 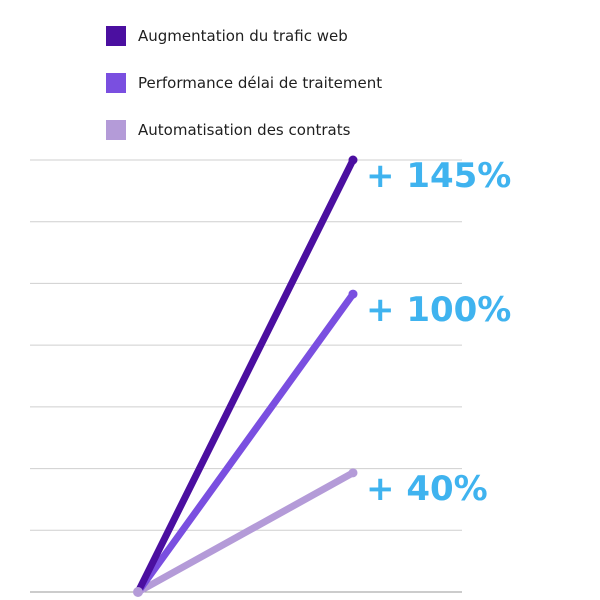 What do you see at coordinates (427, 488) in the screenshot?
I see `value-label-2: + 40%` at bounding box center [427, 488].